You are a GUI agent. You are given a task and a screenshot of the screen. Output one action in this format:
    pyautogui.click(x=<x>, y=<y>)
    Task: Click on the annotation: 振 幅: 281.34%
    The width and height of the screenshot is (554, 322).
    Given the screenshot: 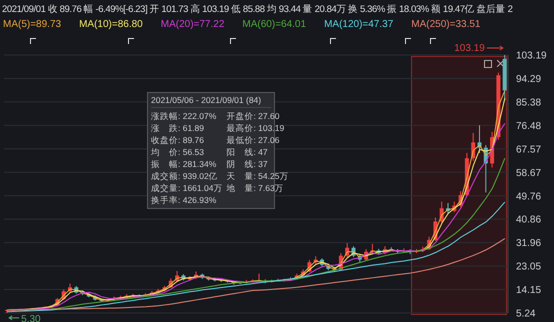 What is the action you would take?
    pyautogui.click(x=184, y=164)
    